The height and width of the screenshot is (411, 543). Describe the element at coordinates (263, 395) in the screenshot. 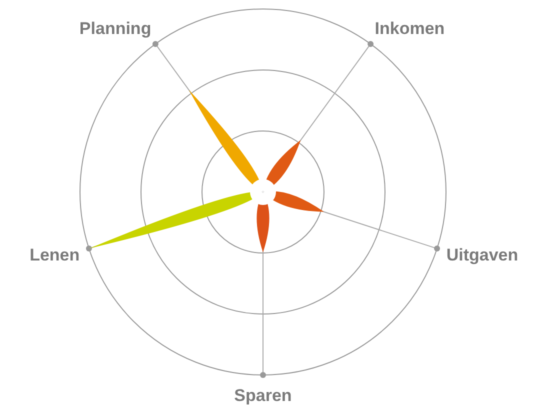

I see `spoke-label: Sparen` at that location.